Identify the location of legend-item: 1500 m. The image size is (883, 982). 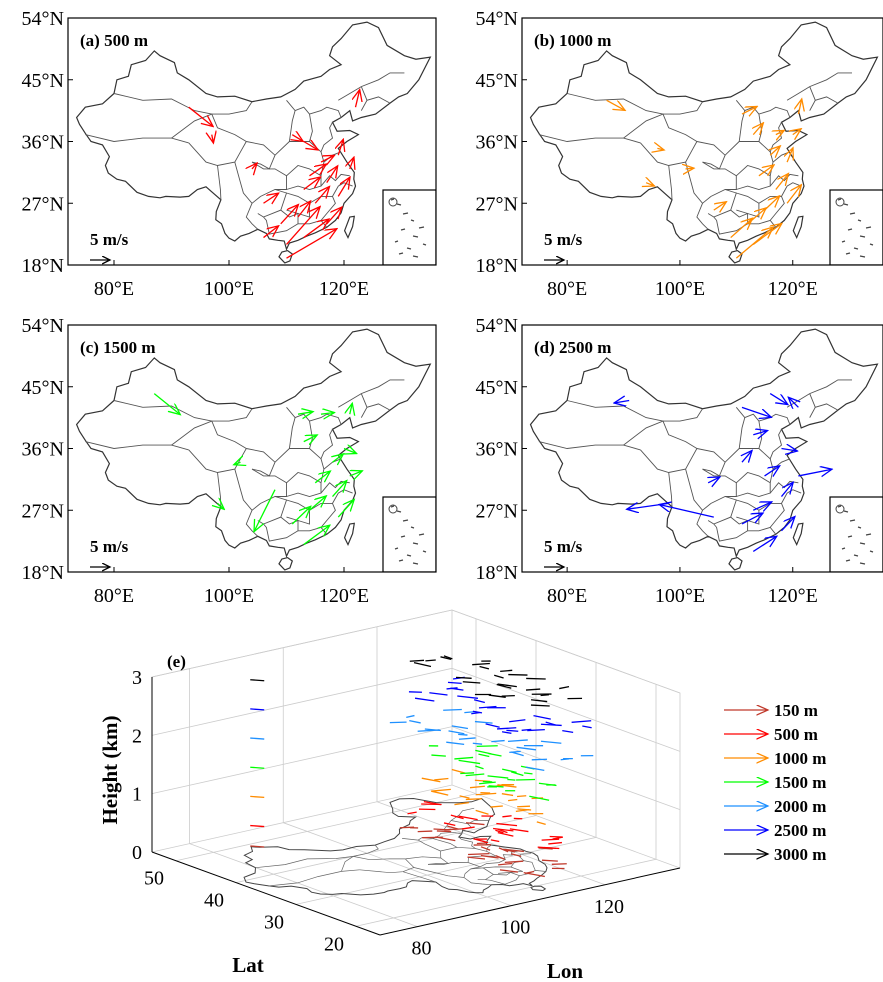
(775, 782).